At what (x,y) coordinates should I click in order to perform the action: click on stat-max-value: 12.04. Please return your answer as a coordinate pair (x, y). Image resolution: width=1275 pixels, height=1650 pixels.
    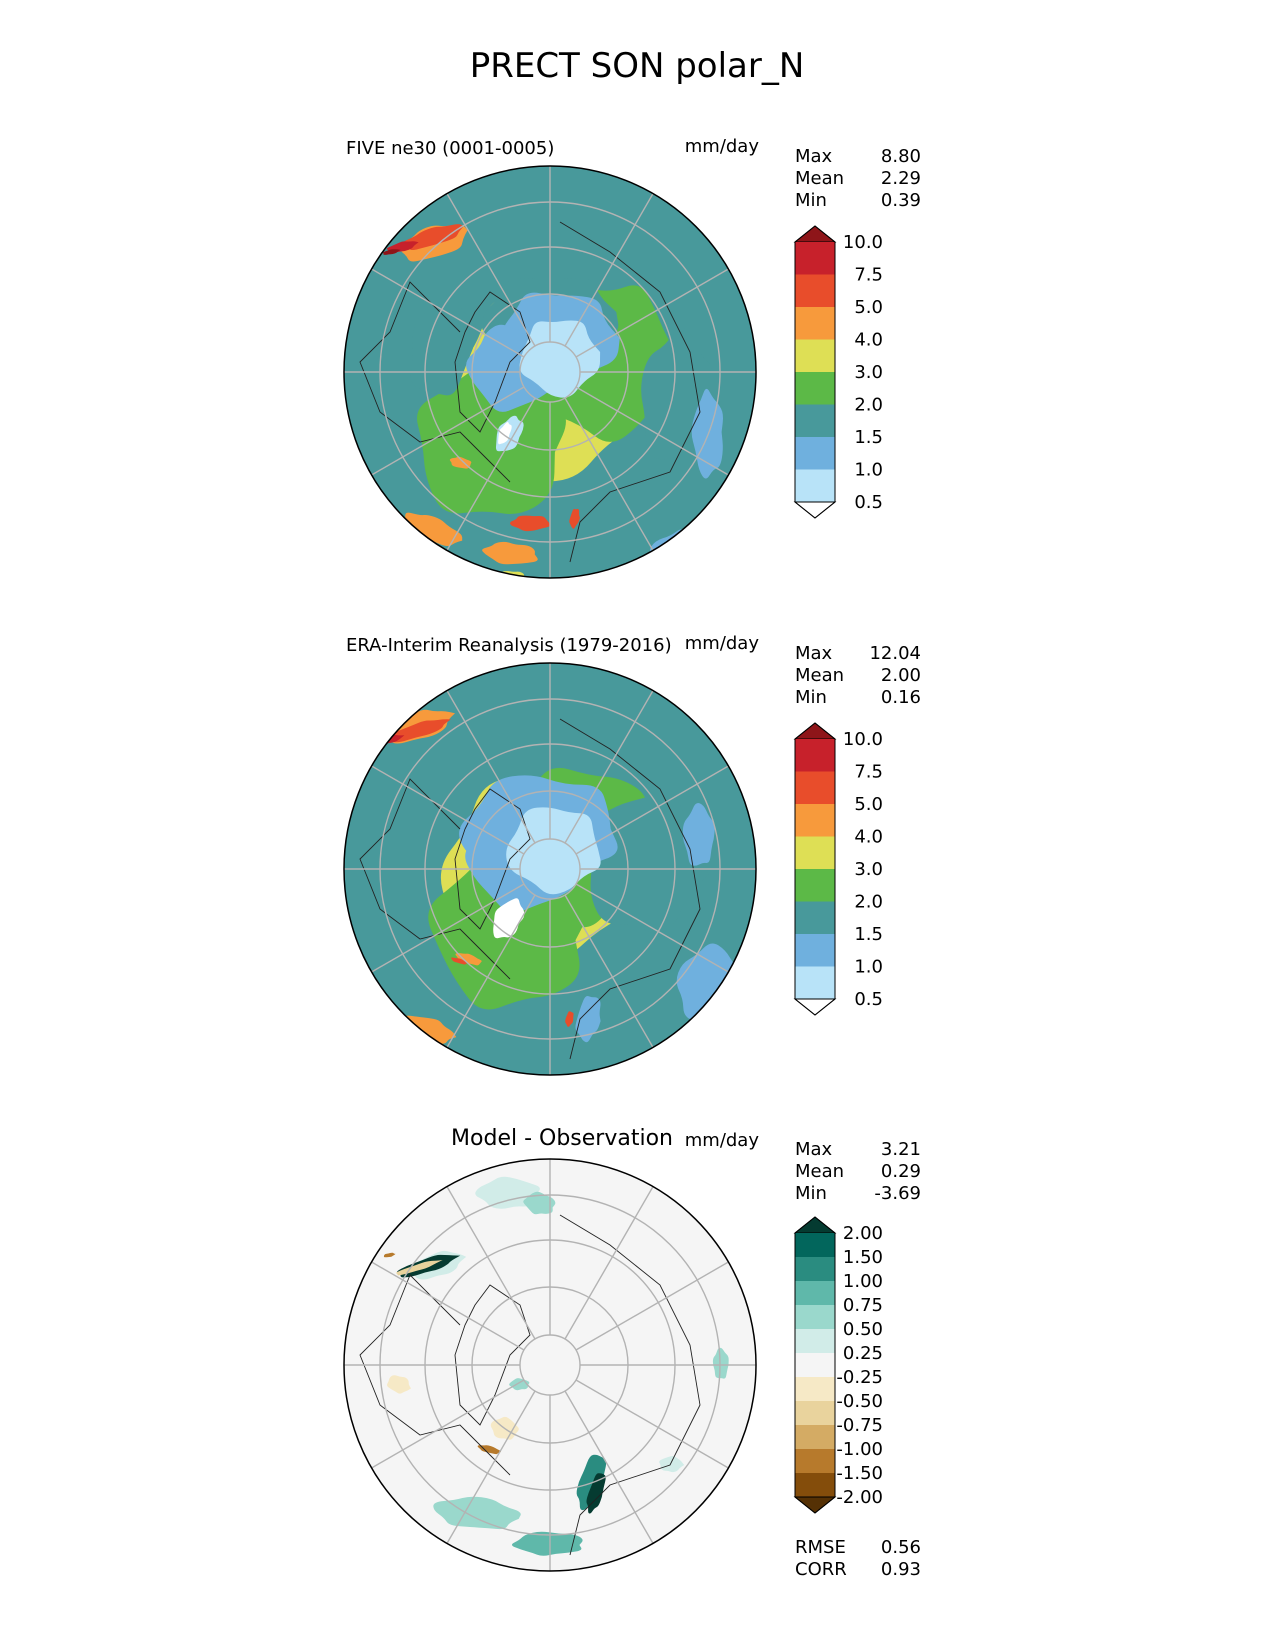
    Looking at the image, I should click on (895, 653).